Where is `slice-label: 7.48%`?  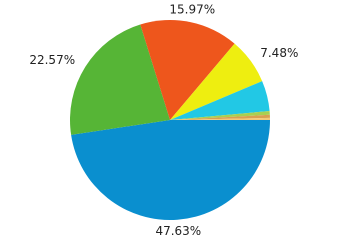
slice-label: 7.48% is located at coordinates (279, 53).